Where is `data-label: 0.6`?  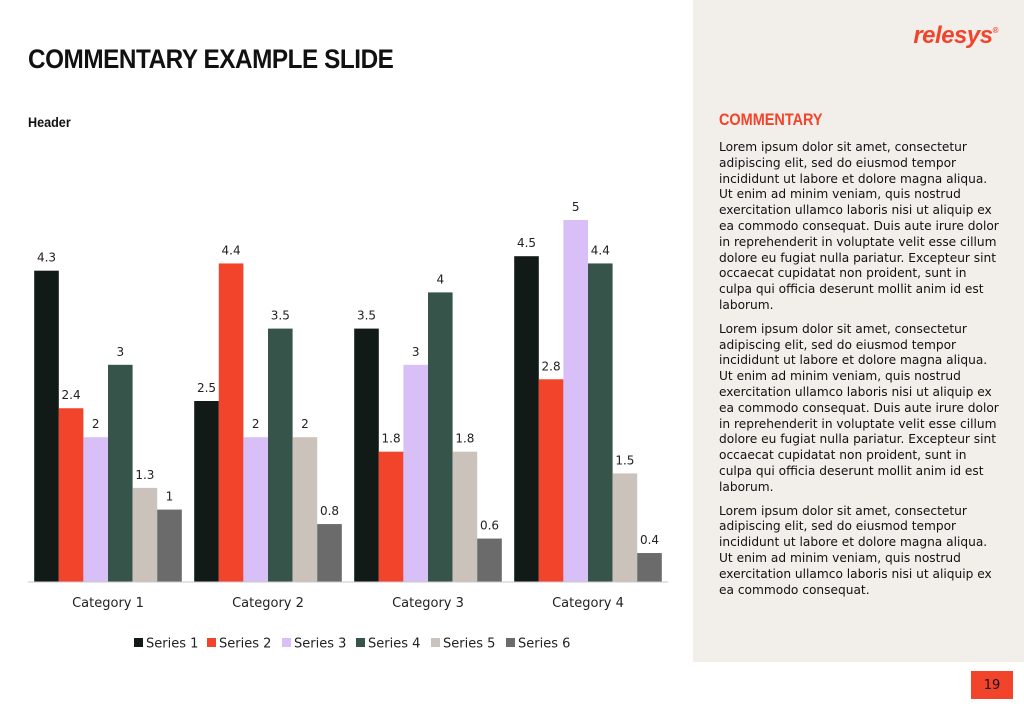
data-label: 0.6 is located at coordinates (489, 526).